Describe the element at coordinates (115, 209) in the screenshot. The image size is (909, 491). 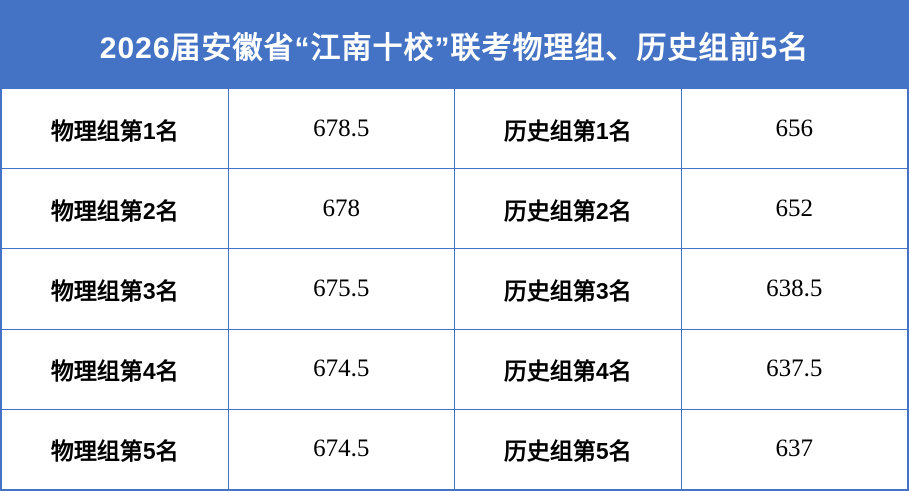
I see `physics-rank-cell: 物理组第2名` at that location.